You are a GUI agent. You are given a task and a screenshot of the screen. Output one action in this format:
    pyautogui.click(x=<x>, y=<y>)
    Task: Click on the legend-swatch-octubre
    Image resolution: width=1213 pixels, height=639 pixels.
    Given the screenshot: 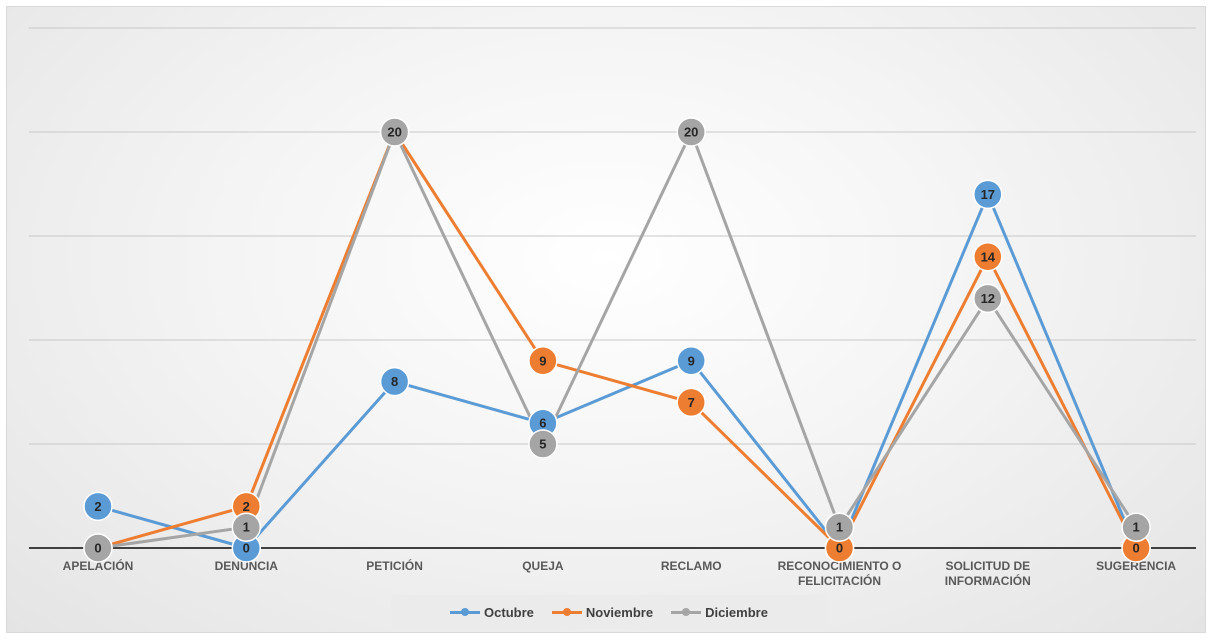 What is the action you would take?
    pyautogui.click(x=465, y=612)
    